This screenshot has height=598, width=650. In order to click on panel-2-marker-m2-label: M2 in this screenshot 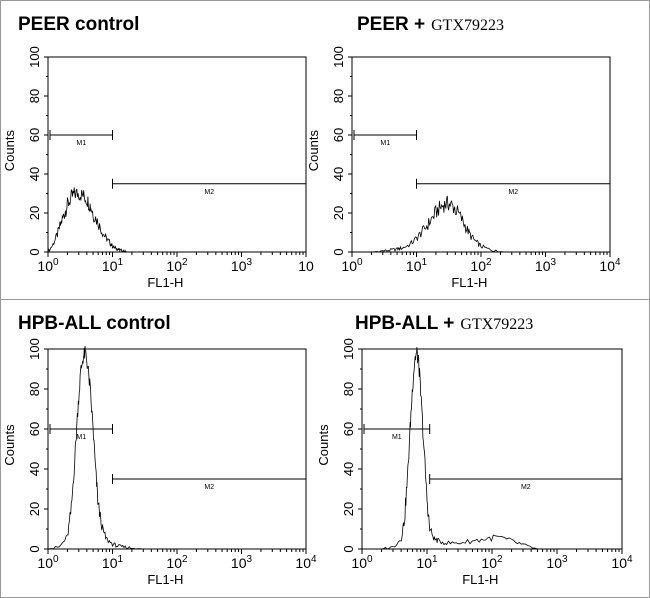, I will do `click(209, 487)`.